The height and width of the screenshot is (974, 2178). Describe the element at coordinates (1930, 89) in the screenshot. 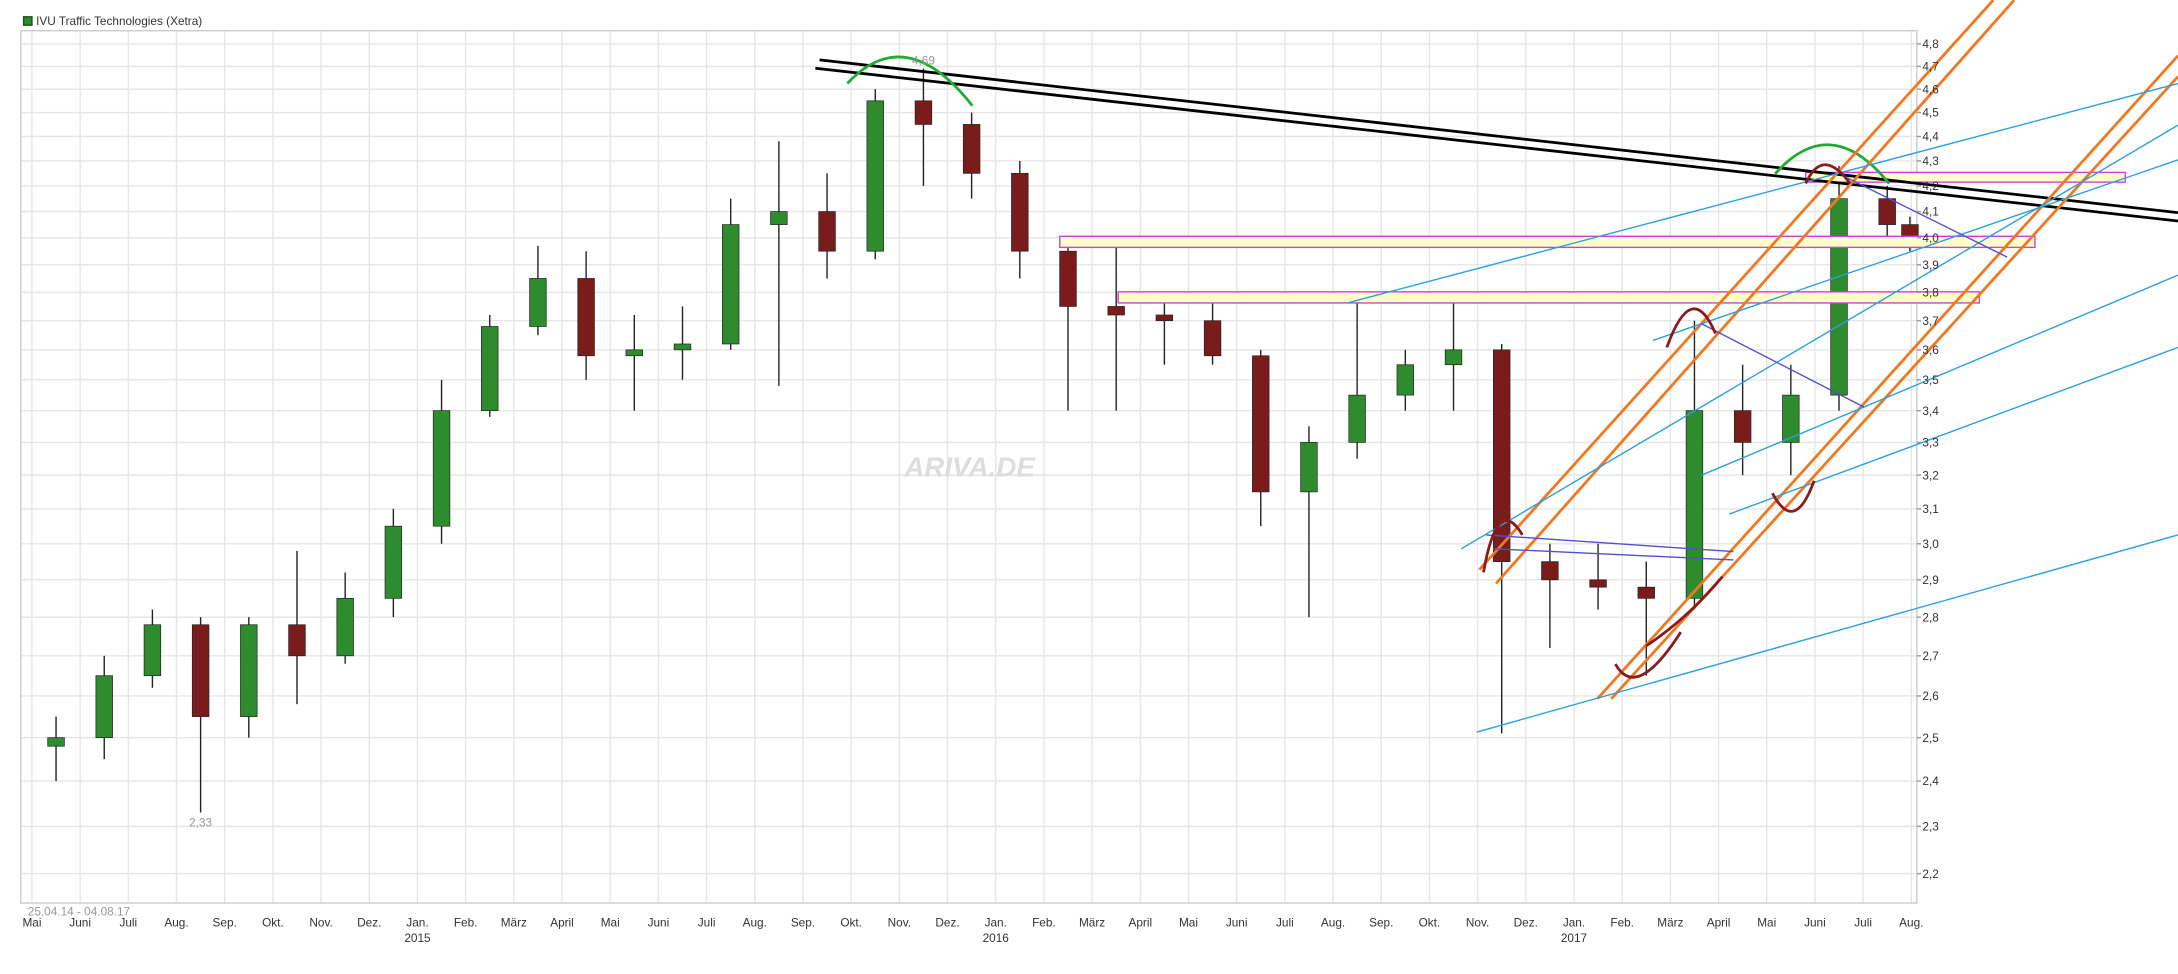

I see `y-tick-label: 4,6` at that location.